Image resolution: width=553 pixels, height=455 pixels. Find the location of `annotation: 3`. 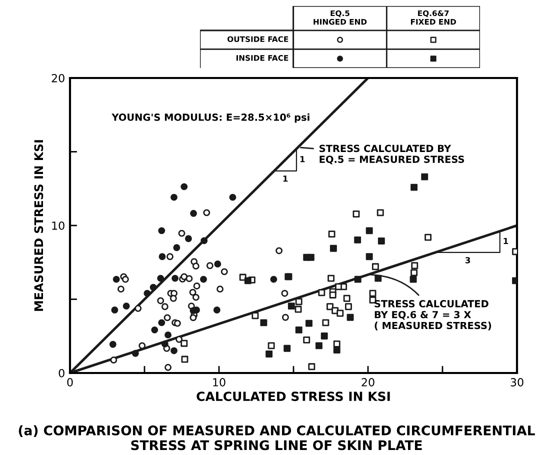

annotation: 3 is located at coordinates (467, 260).